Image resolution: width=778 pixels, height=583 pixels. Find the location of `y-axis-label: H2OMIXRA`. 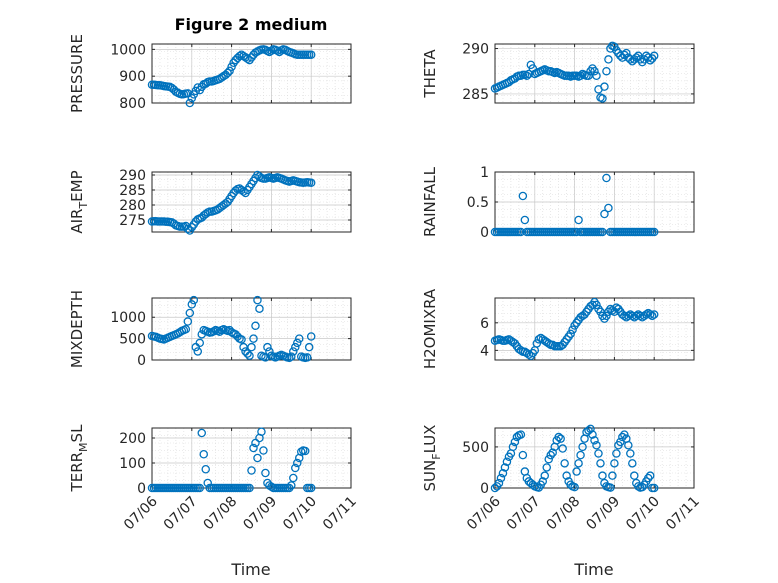

y-axis-label: H2OMIXRA is located at coordinates (430, 328).